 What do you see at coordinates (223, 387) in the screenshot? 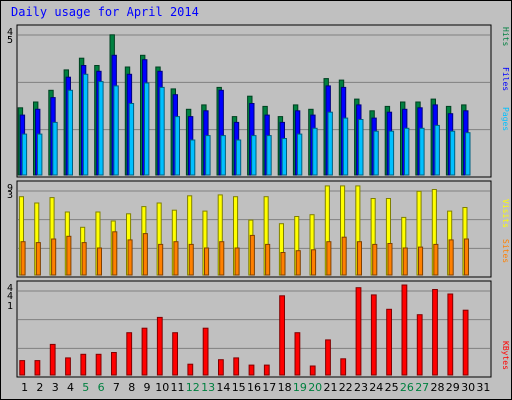
I see `x-tick-label-day-14: 14` at bounding box center [223, 387].